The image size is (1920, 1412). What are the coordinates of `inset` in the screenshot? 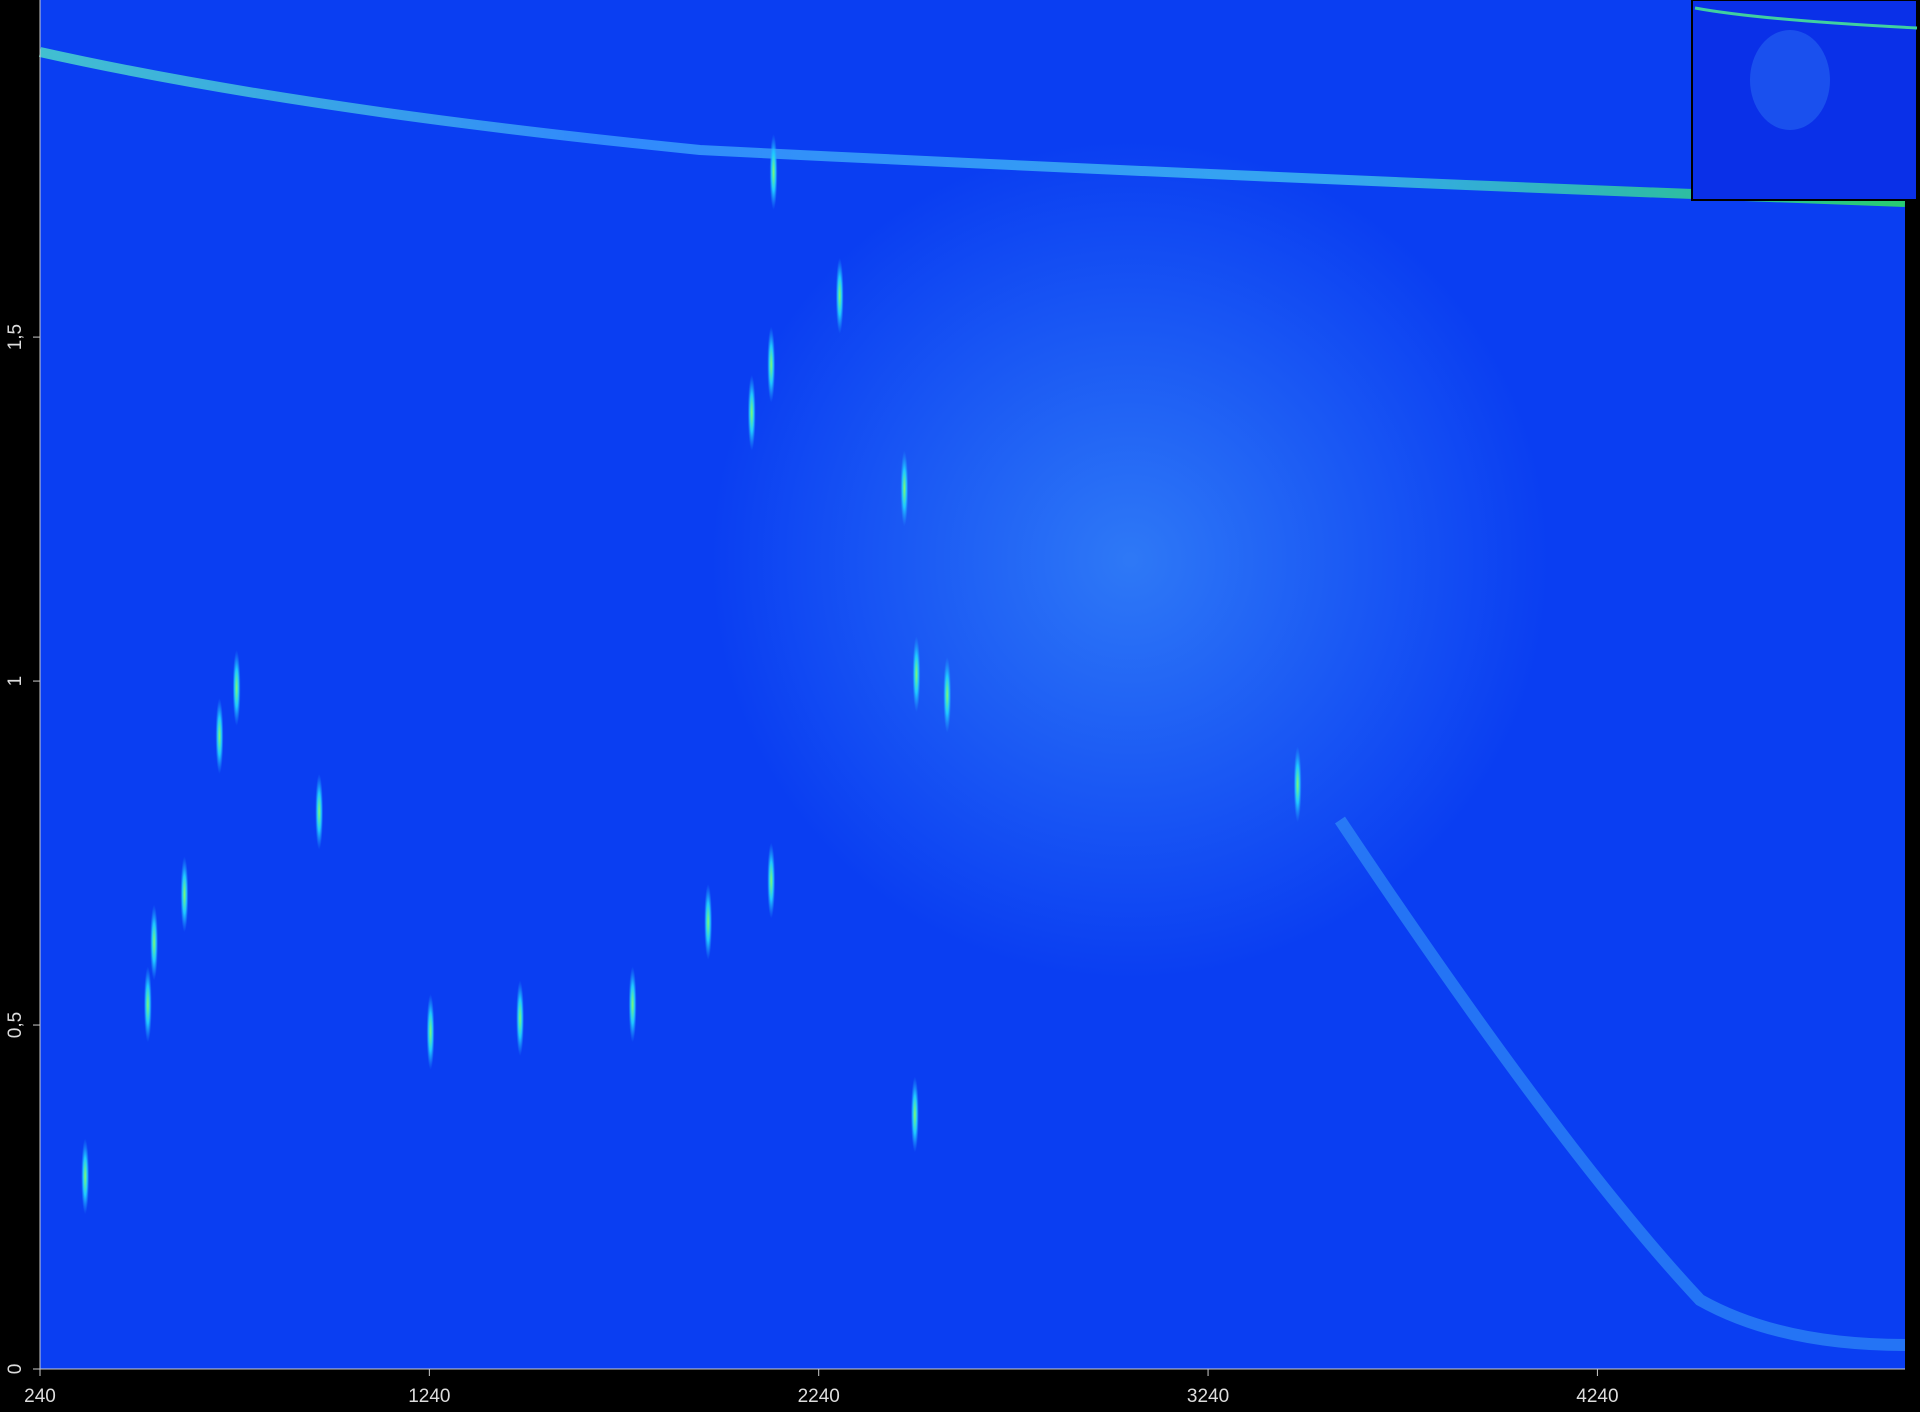 It's located at (1804, 100).